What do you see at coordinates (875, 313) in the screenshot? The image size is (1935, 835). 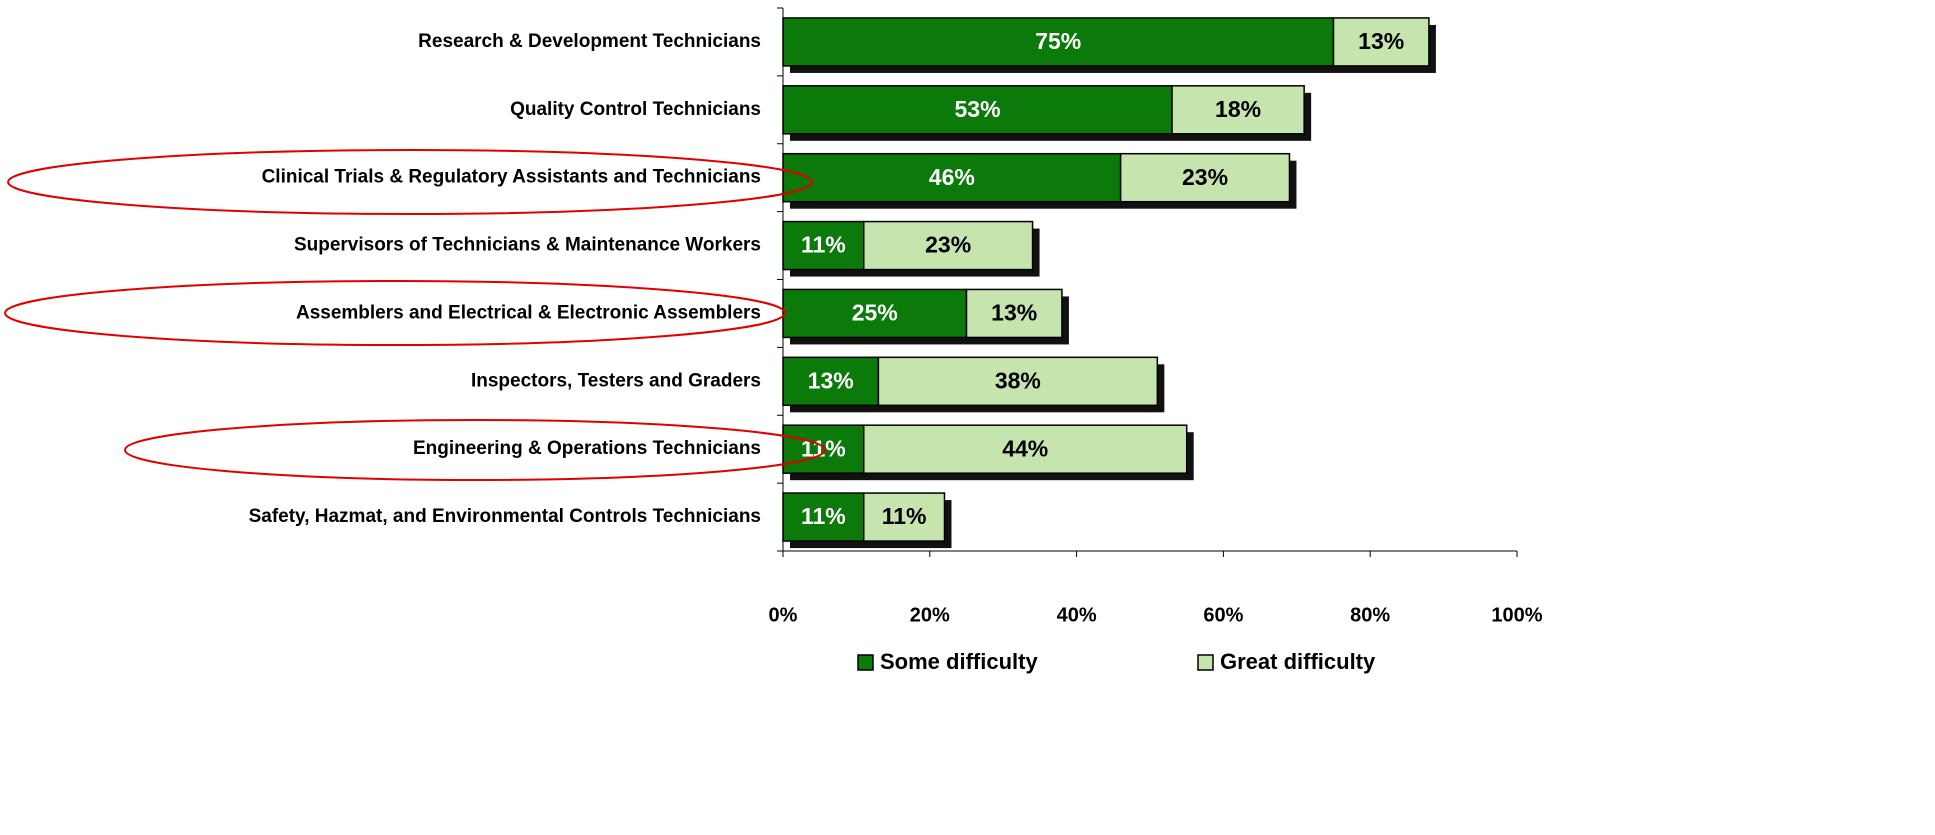 I see `data-label: 25%` at bounding box center [875, 313].